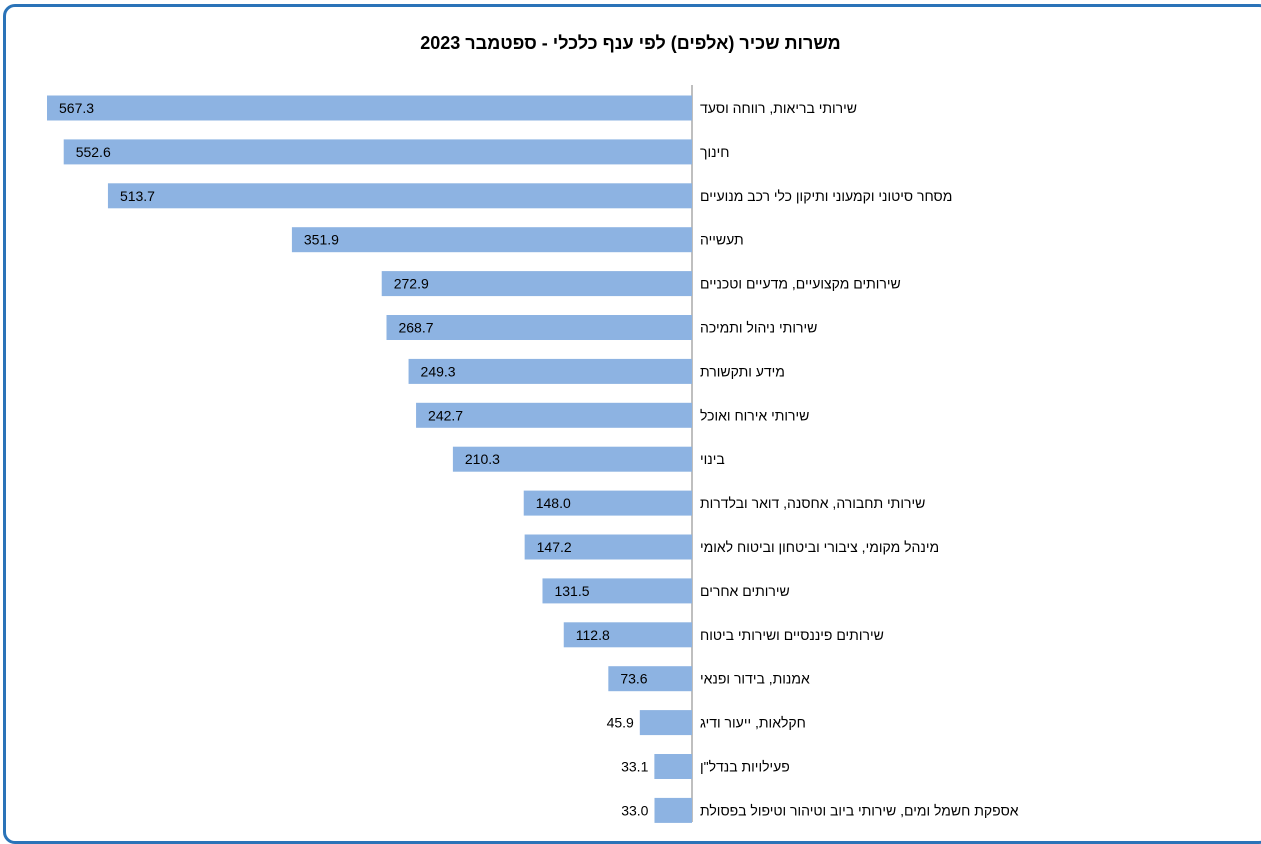 This screenshot has height=844, width=1261. Describe the element at coordinates (321, 240) in the screenshot. I see `data-label: 351.9` at that location.